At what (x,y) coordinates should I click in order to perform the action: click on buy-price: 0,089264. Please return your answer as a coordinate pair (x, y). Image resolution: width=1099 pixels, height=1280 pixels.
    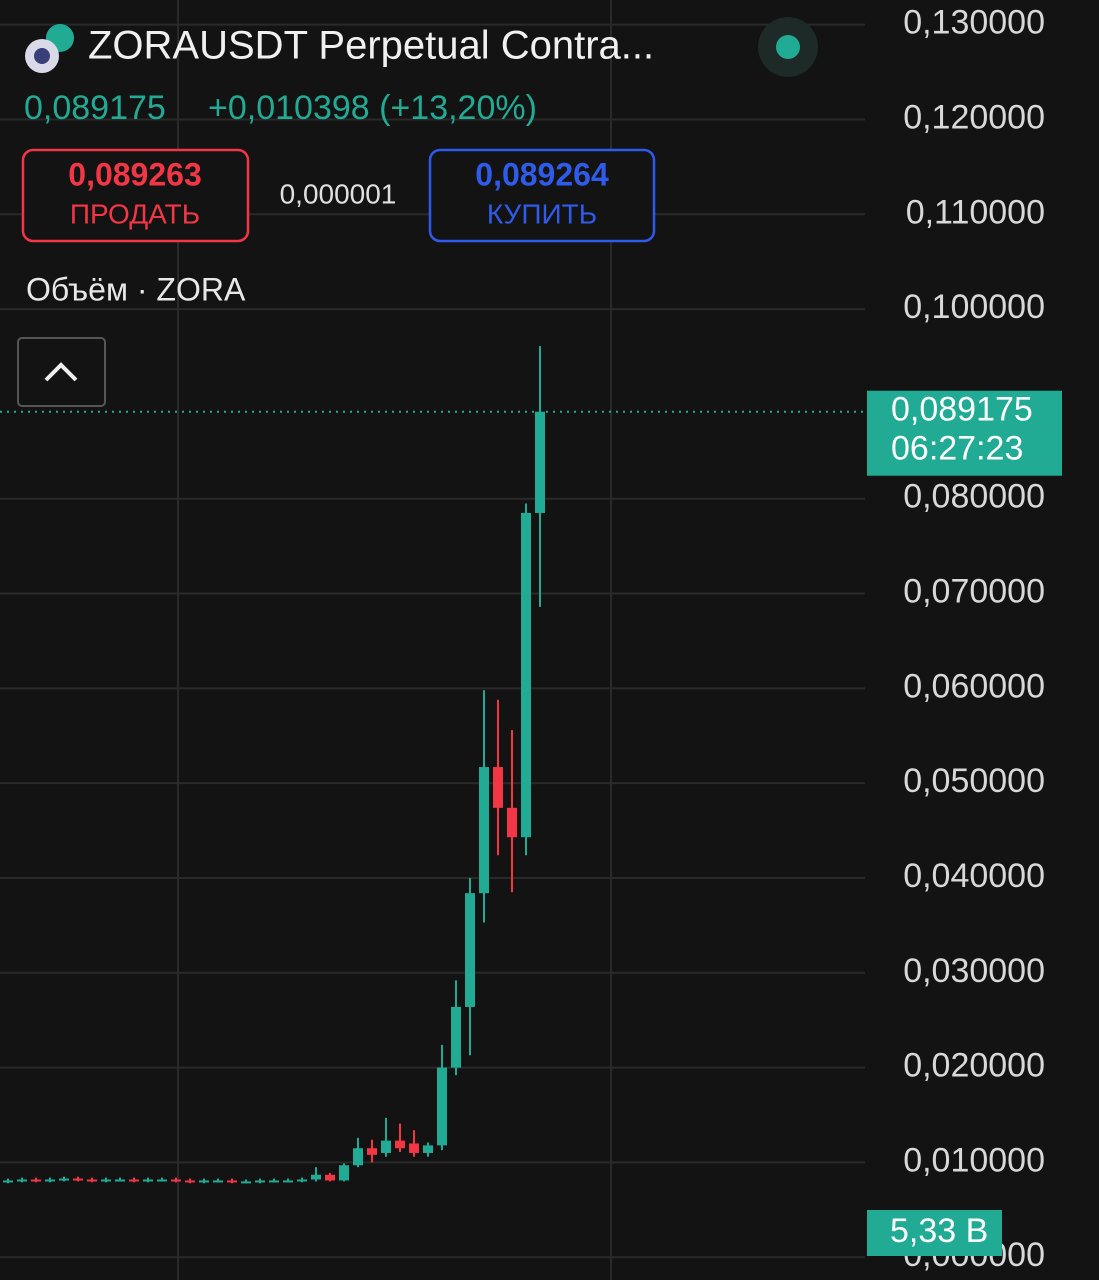
    Looking at the image, I should click on (542, 174).